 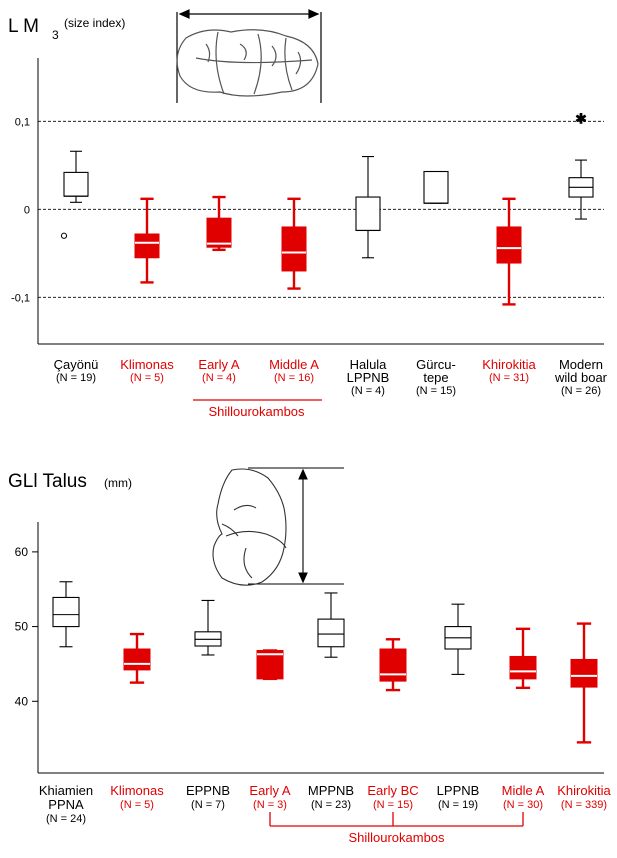 I want to click on category-label: Halula, so click(x=369, y=364).